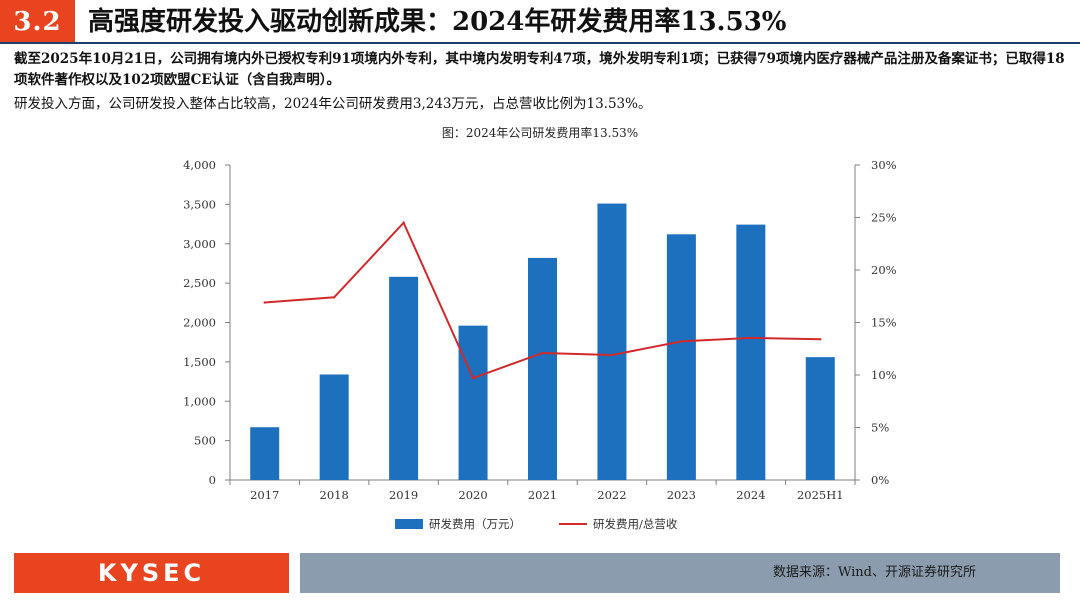  What do you see at coordinates (199, 401) in the screenshot?
I see `left-tick-label: 1,000` at bounding box center [199, 401].